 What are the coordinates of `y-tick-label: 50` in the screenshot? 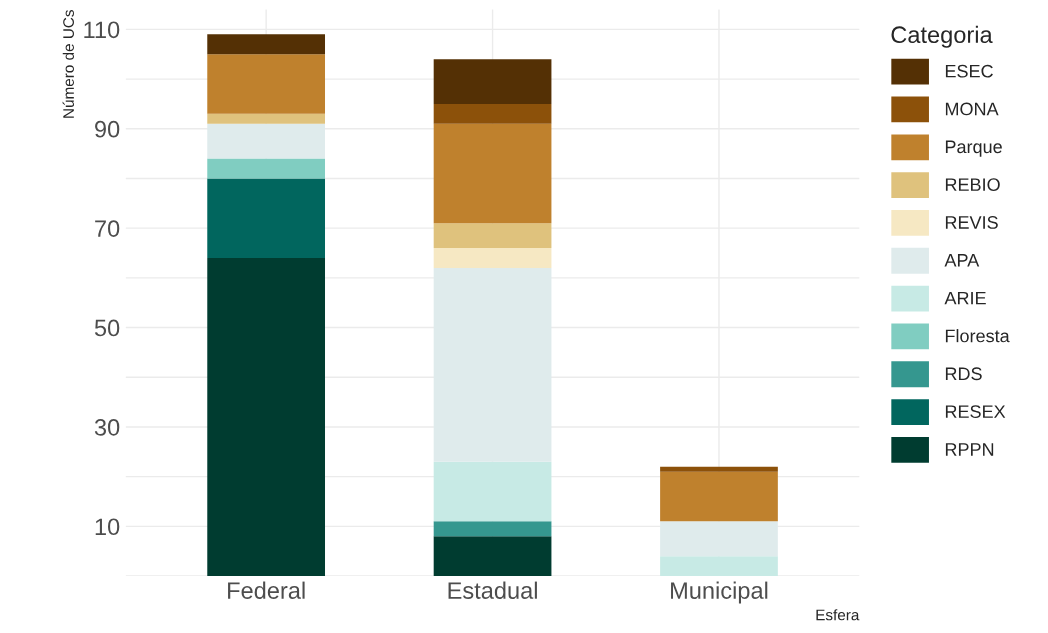 It's located at (107, 328).